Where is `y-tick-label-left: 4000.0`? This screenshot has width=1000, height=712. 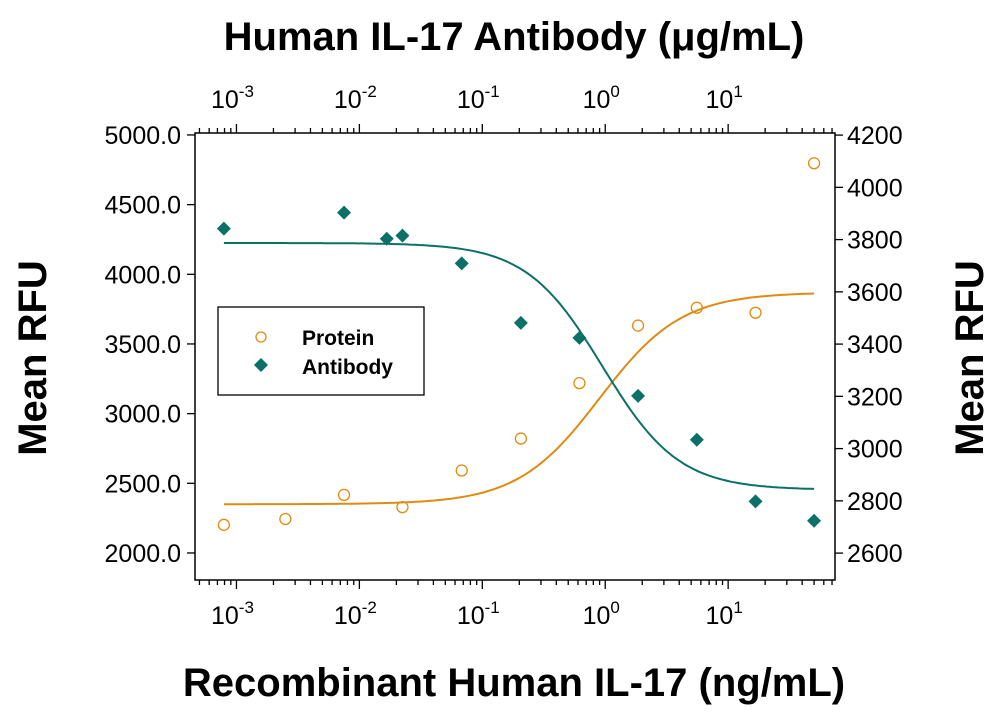
y-tick-label-left: 4000.0 is located at coordinates (143, 275).